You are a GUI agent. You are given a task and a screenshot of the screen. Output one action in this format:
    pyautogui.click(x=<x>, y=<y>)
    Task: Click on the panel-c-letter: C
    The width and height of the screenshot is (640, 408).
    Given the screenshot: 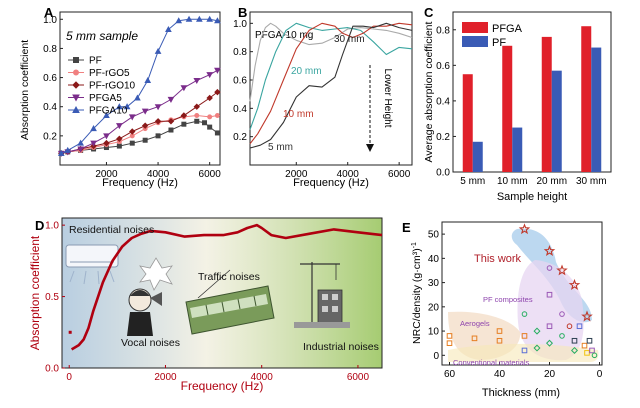 What is the action you would take?
    pyautogui.click(x=429, y=12)
    